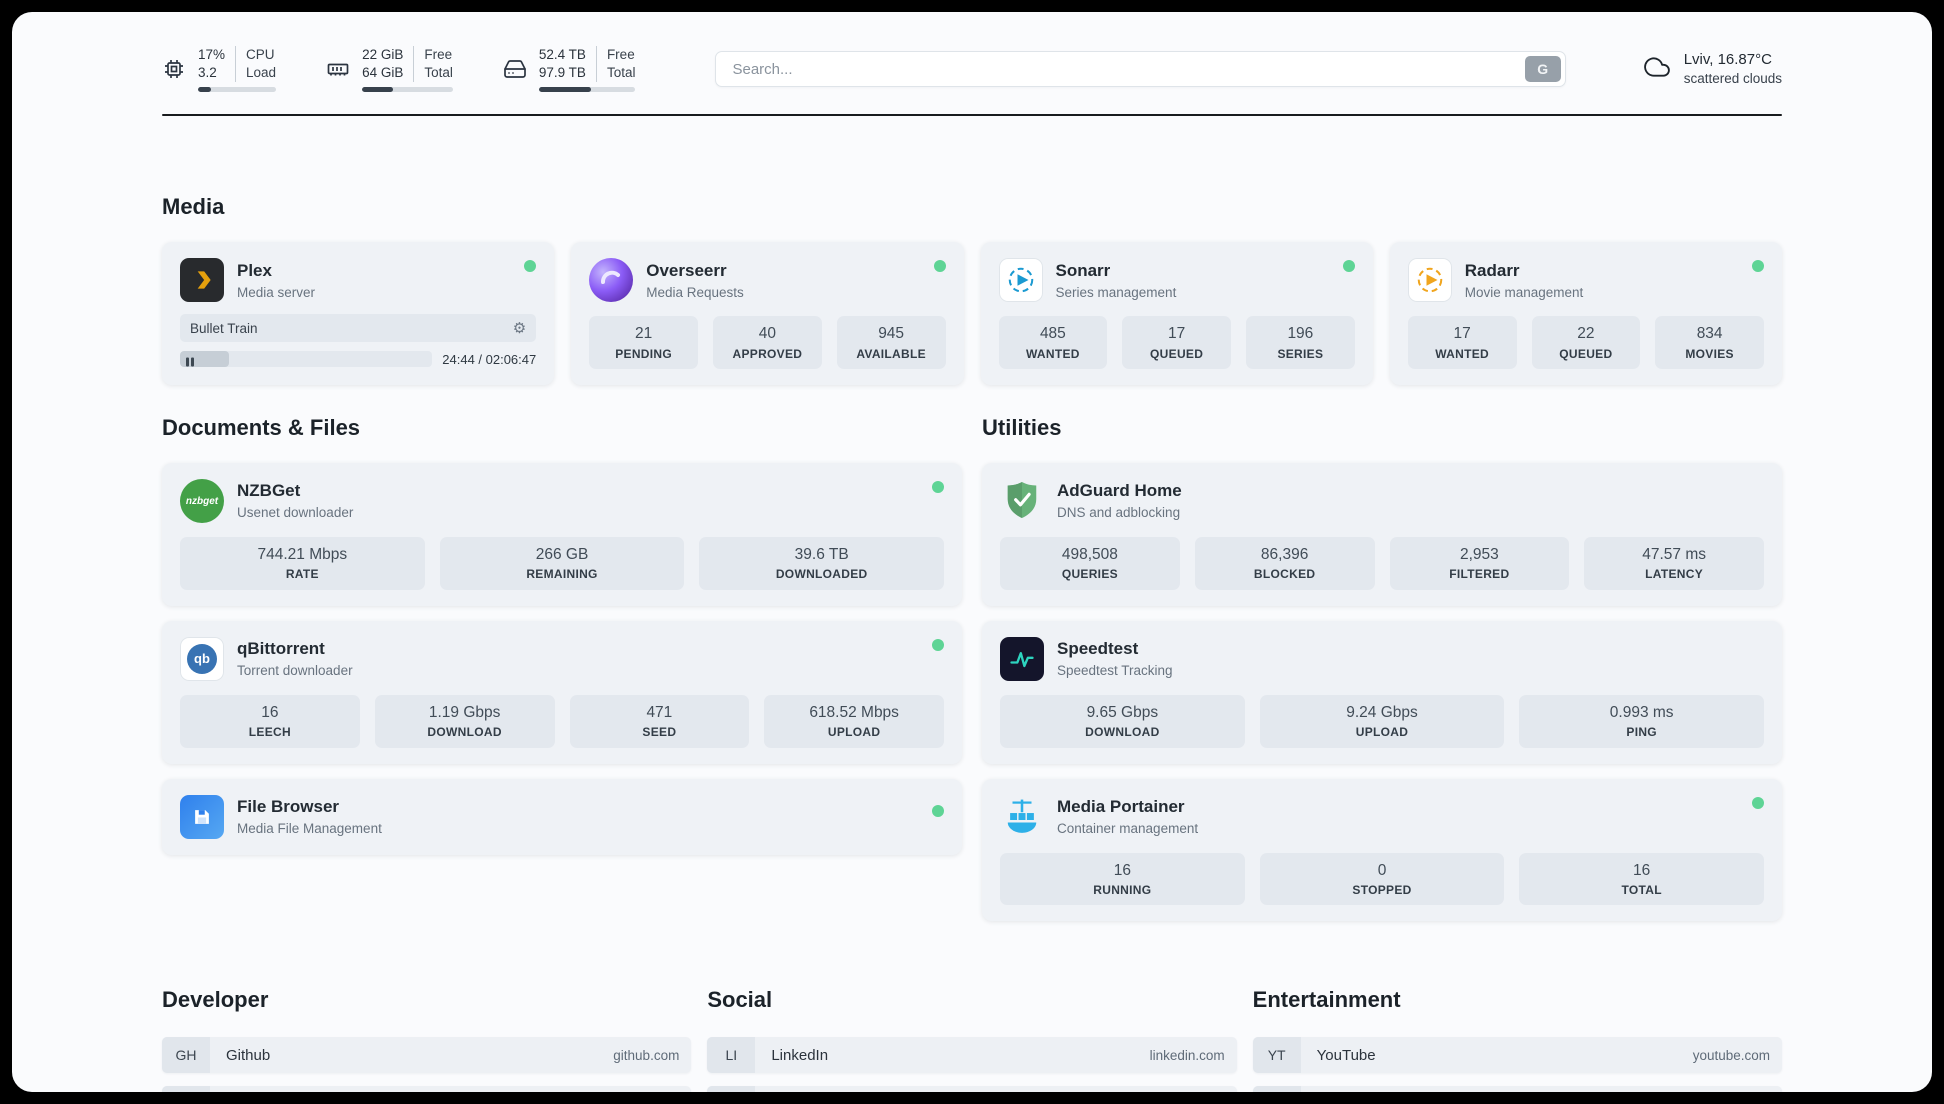 The width and height of the screenshot is (1944, 1104). What do you see at coordinates (1657, 69) in the screenshot?
I see `cloud-icon` at bounding box center [1657, 69].